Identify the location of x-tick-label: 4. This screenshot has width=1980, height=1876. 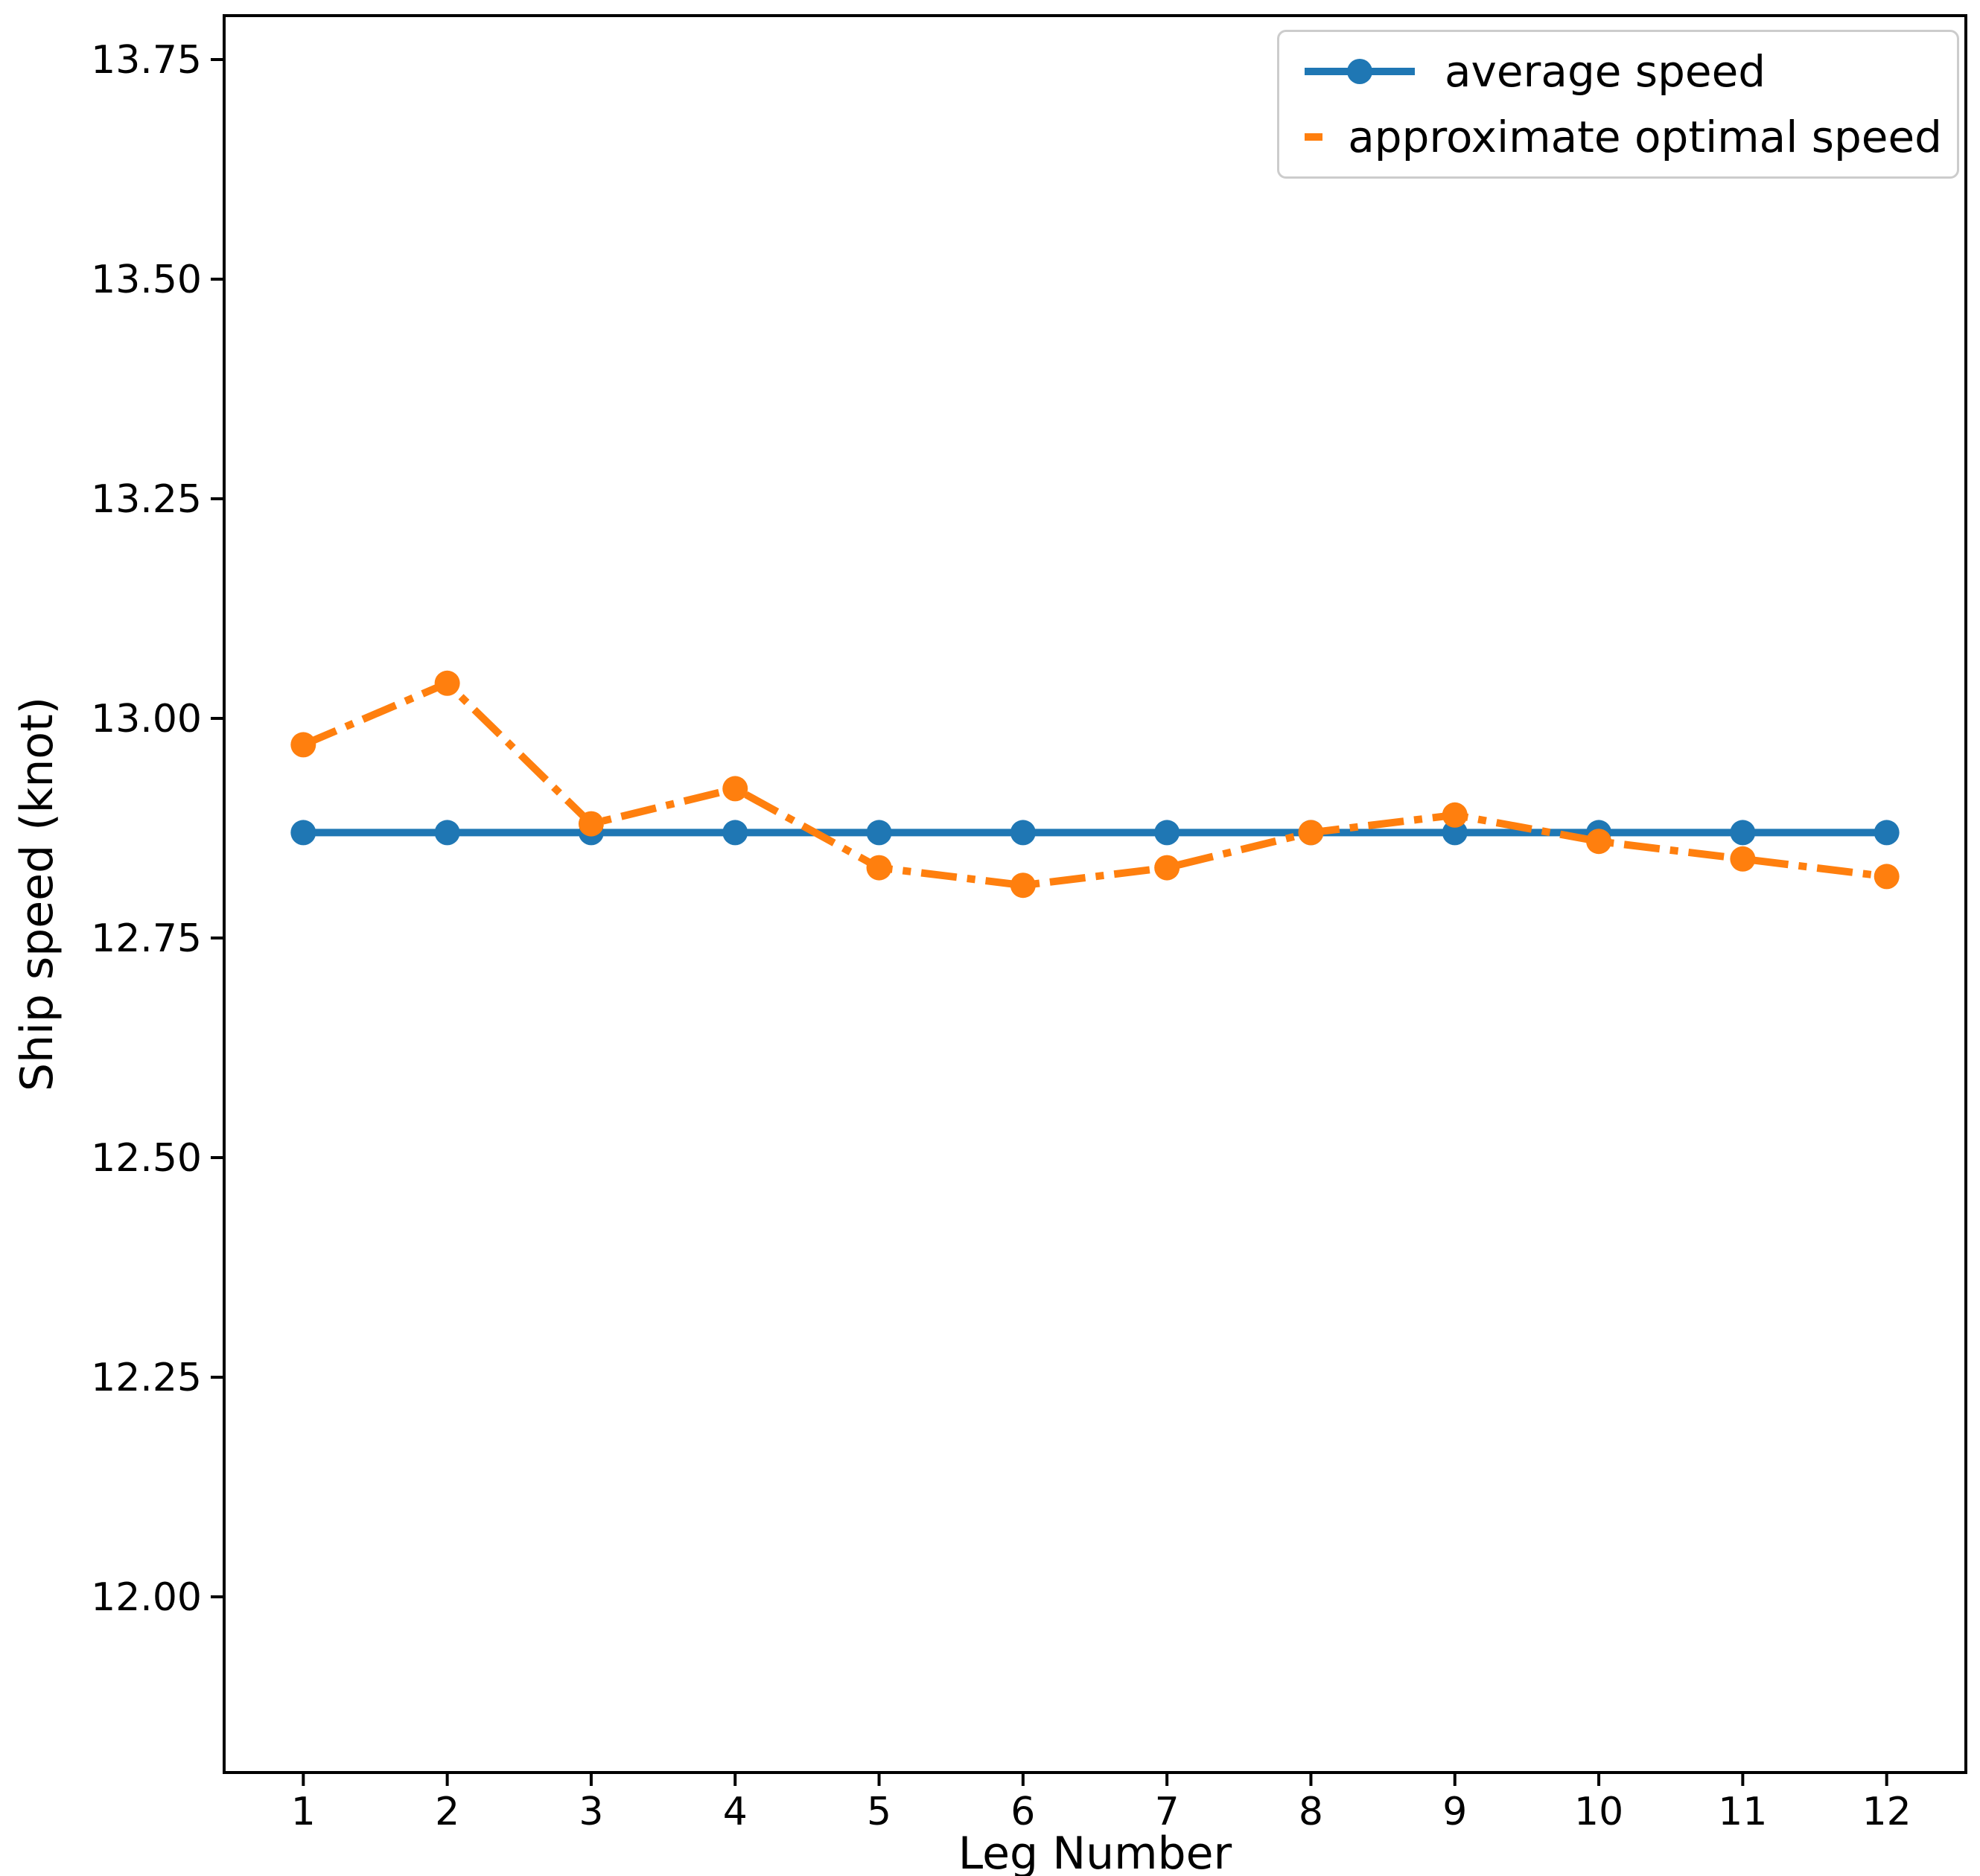
(735, 1812).